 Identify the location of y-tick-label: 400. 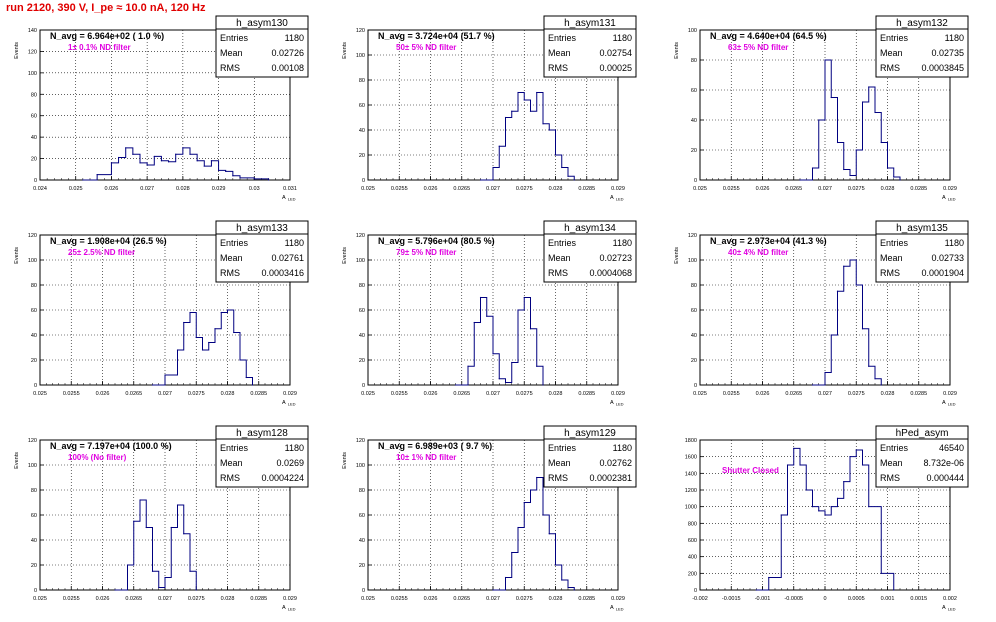
(692, 558).